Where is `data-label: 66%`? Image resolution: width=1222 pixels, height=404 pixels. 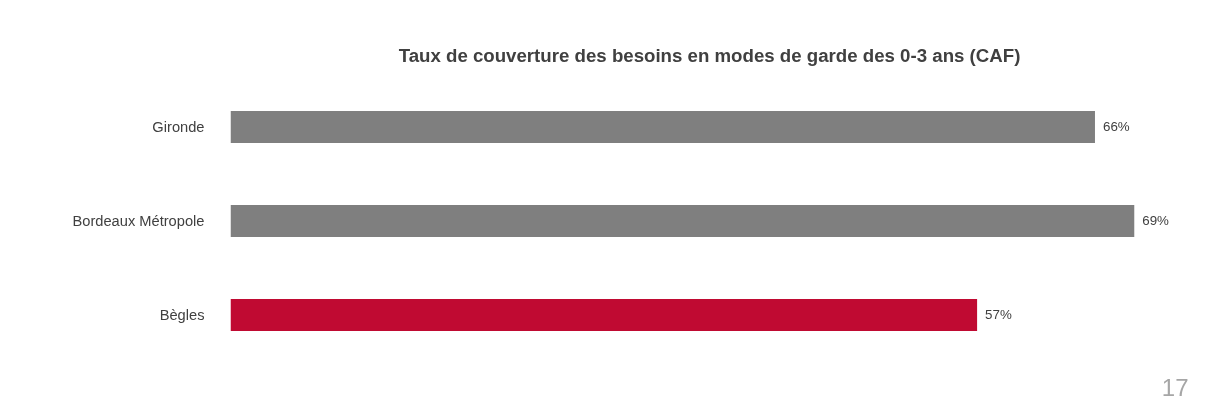
data-label: 66% is located at coordinates (1116, 126).